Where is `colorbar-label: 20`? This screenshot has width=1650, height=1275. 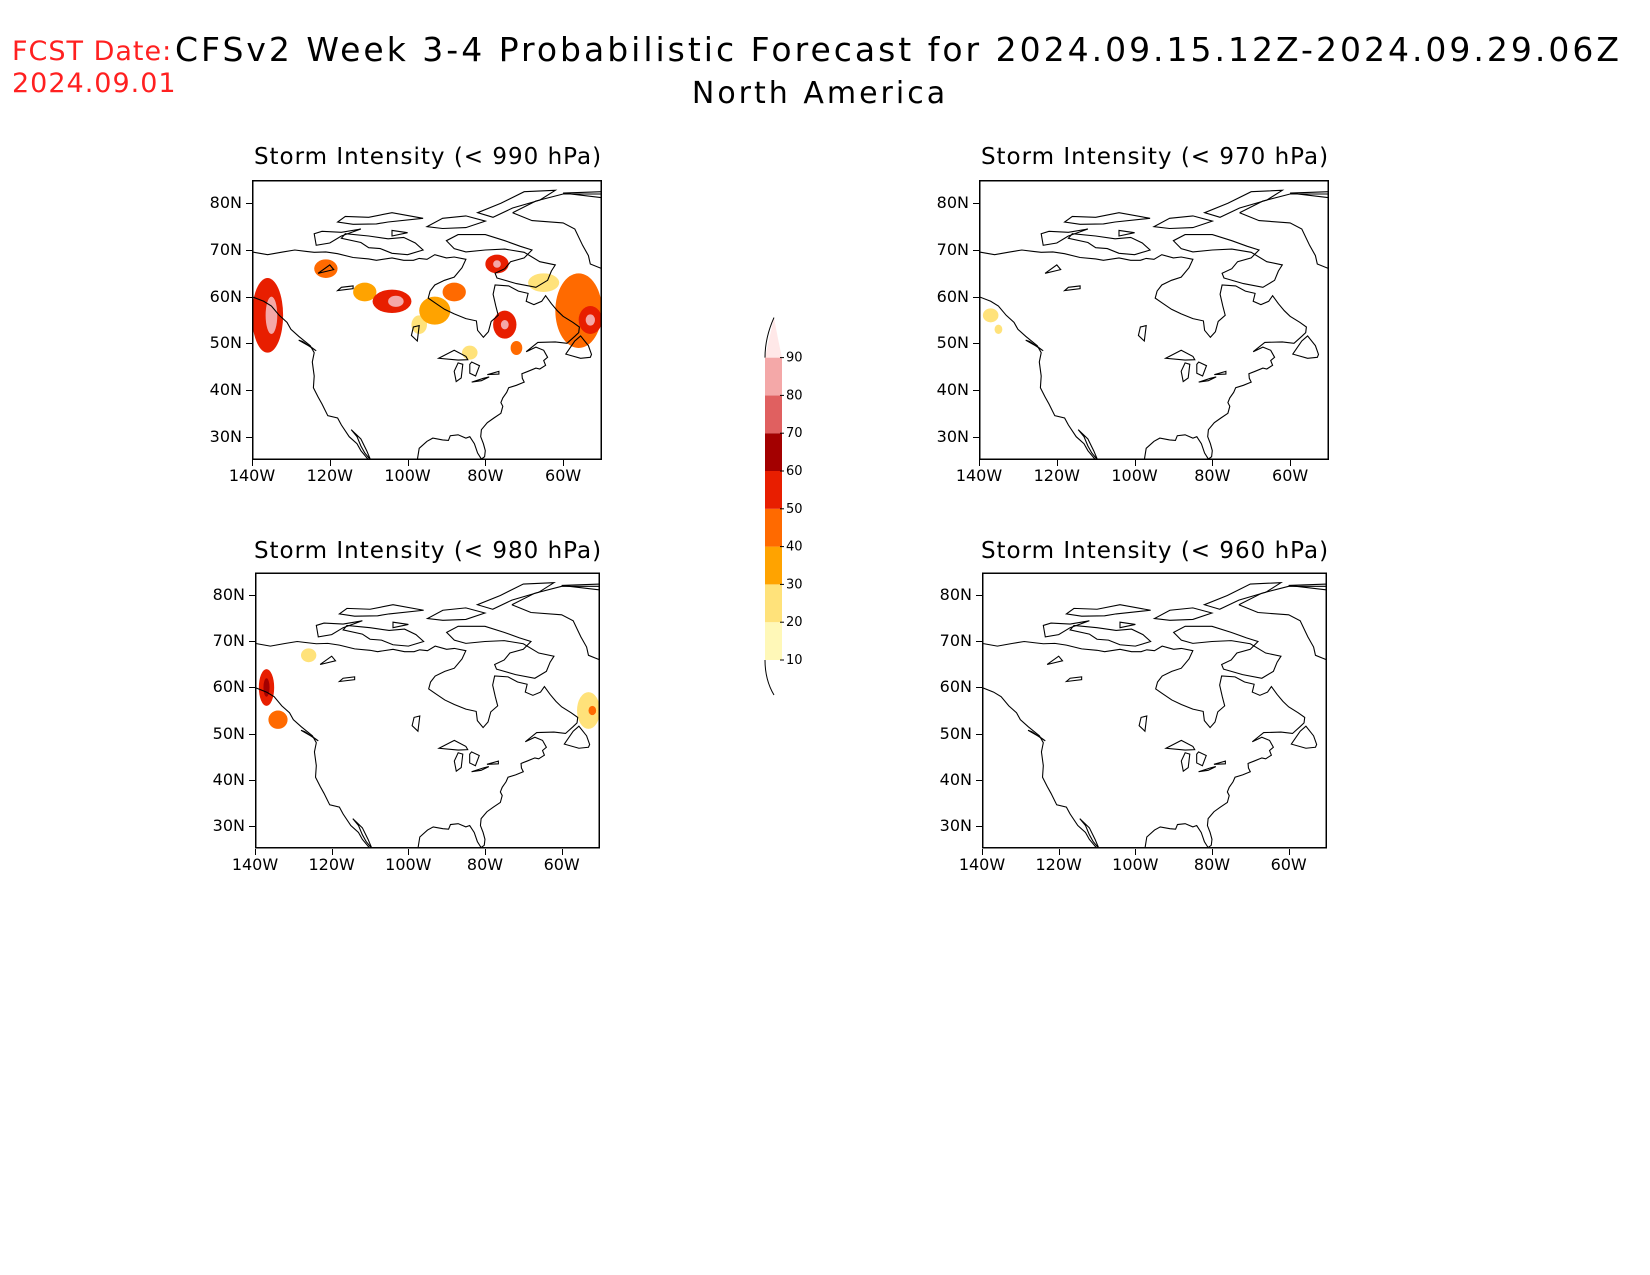 colorbar-label: 20 is located at coordinates (794, 622).